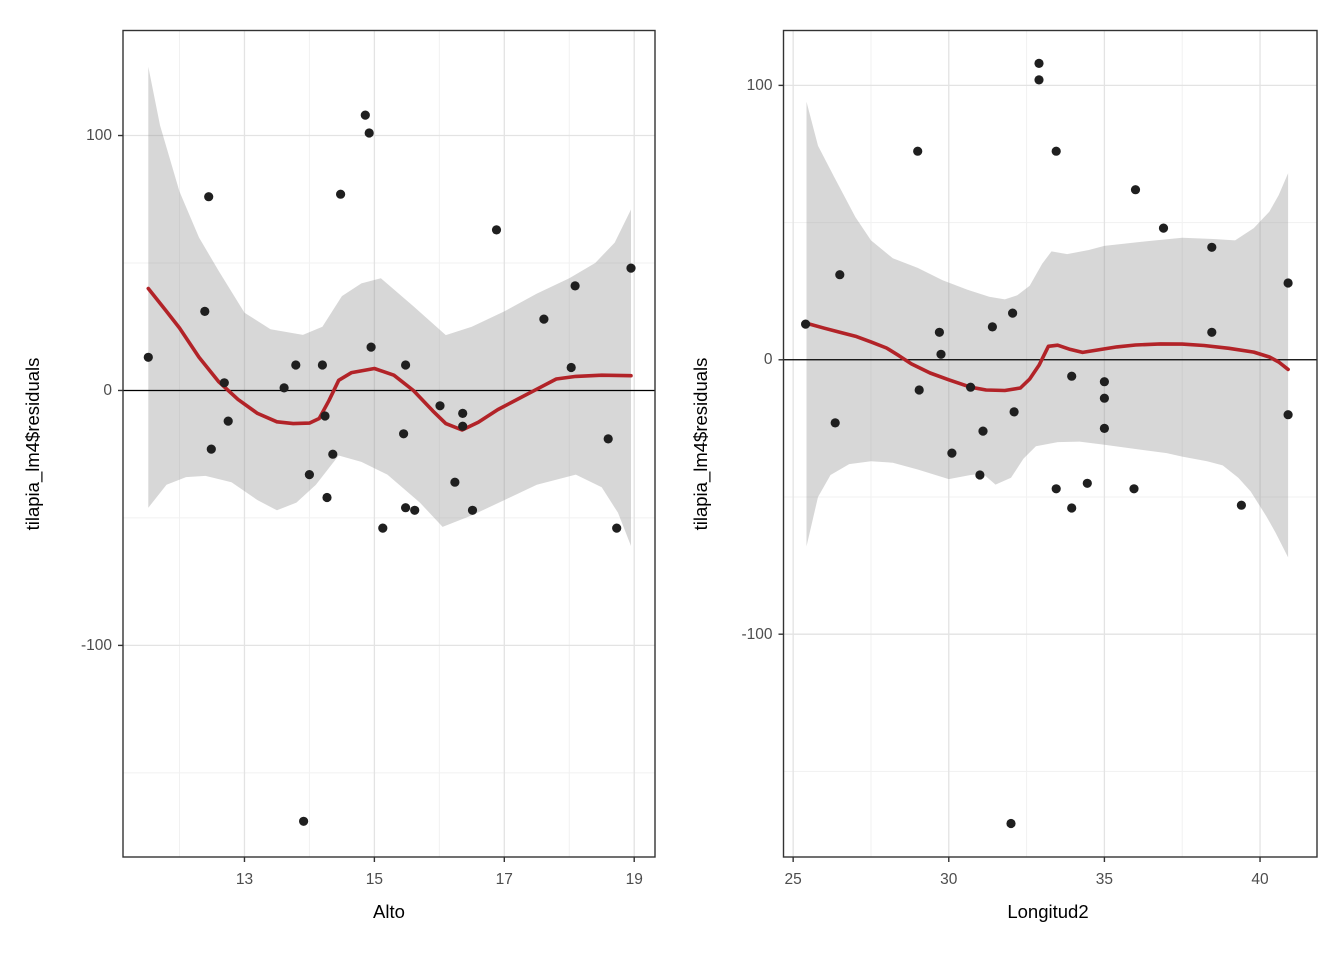 The image size is (1344, 960). I want to click on x-tick-label: 17, so click(504, 879).